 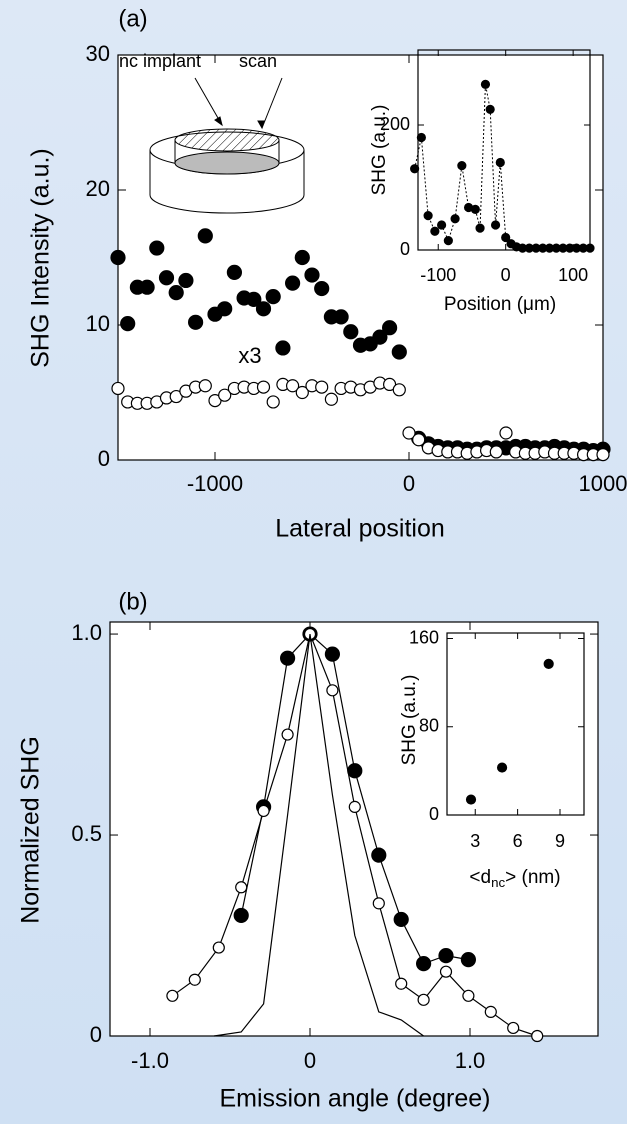 What do you see at coordinates (429, 726) in the screenshot?
I see `y-tick-label: 80` at bounding box center [429, 726].